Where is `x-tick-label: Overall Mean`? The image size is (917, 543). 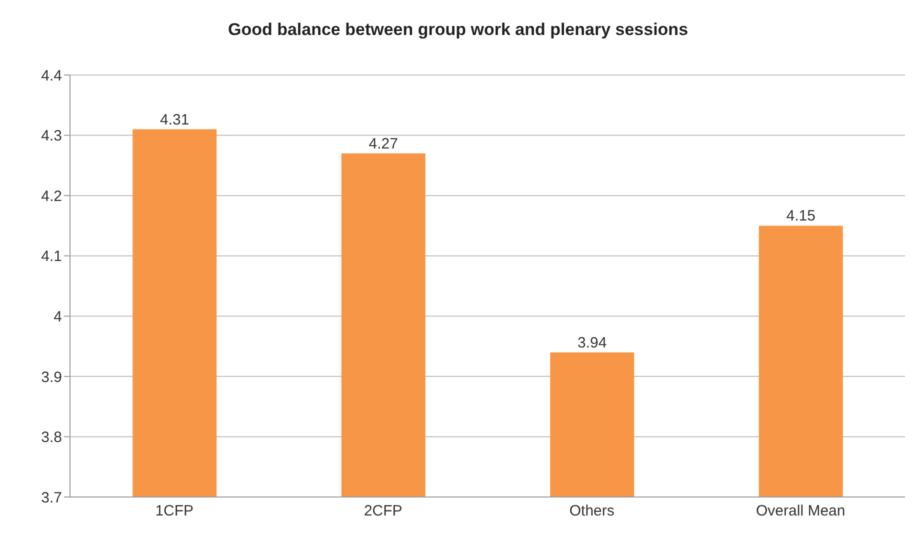 x-tick-label: Overall Mean is located at coordinates (801, 511).